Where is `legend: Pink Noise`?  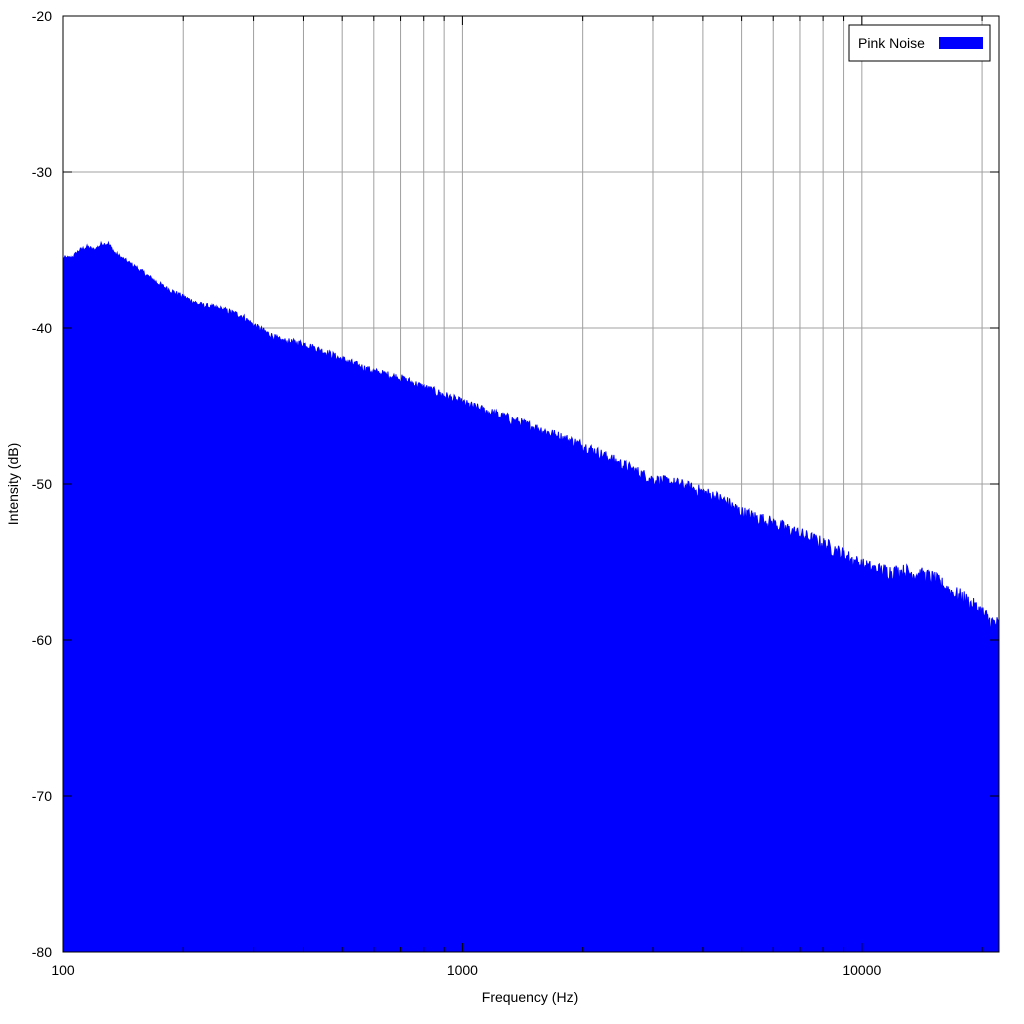
legend: Pink Noise is located at coordinates (919, 43).